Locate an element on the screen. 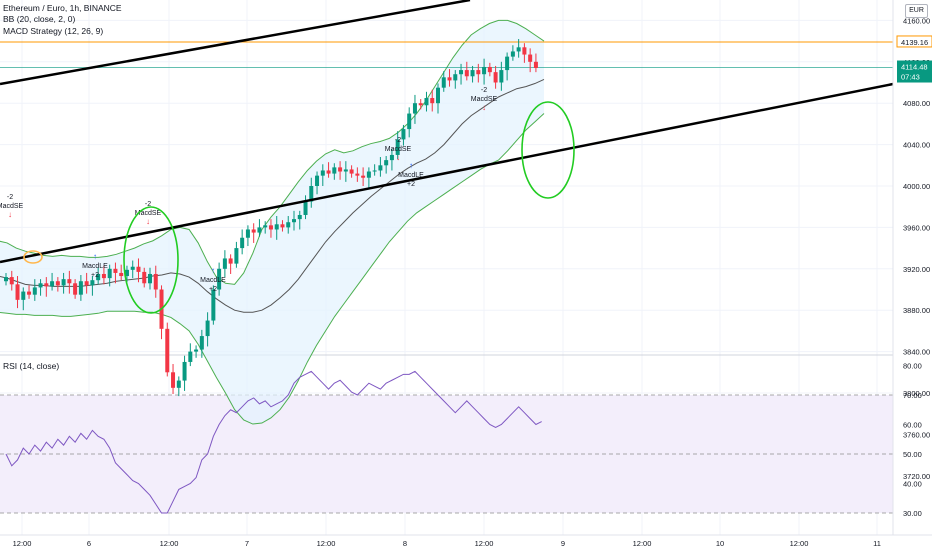  currency-badge: EUR is located at coordinates (916, 11).